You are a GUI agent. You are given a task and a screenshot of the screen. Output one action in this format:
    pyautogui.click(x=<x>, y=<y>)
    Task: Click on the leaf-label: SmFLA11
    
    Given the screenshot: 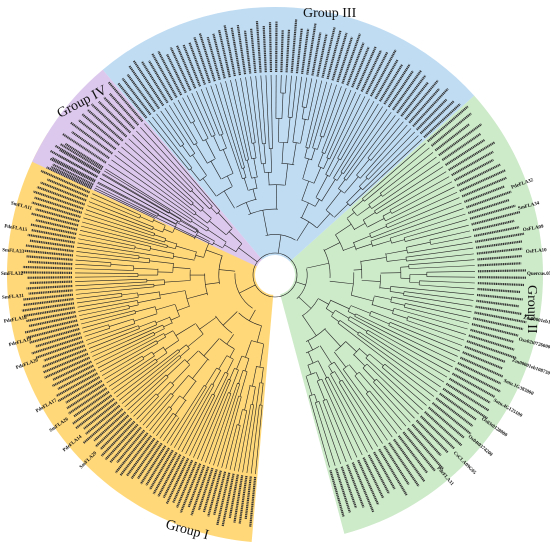 What is the action you would take?
    pyautogui.click(x=21, y=206)
    